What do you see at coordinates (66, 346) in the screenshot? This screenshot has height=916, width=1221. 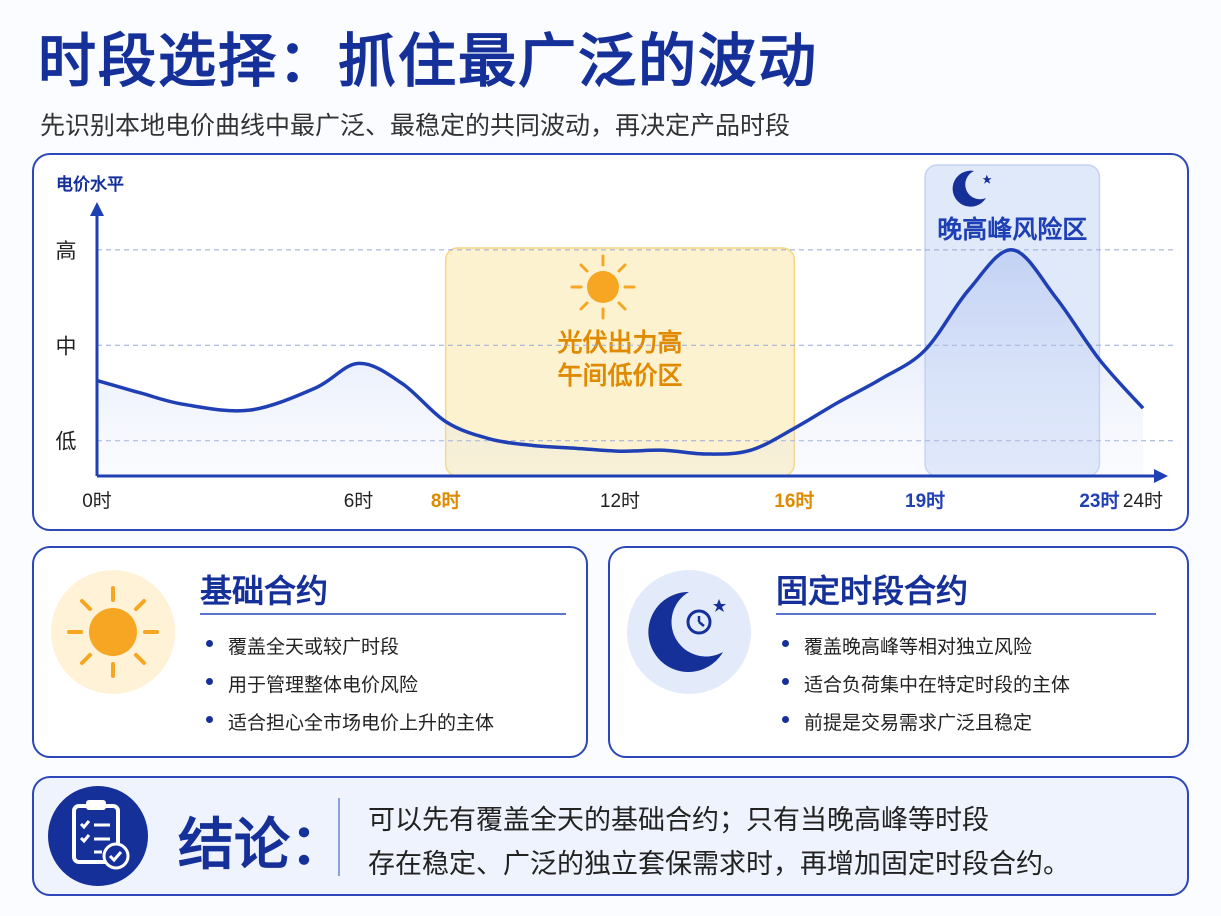 I see `y-tick-label: 中` at bounding box center [66, 346].